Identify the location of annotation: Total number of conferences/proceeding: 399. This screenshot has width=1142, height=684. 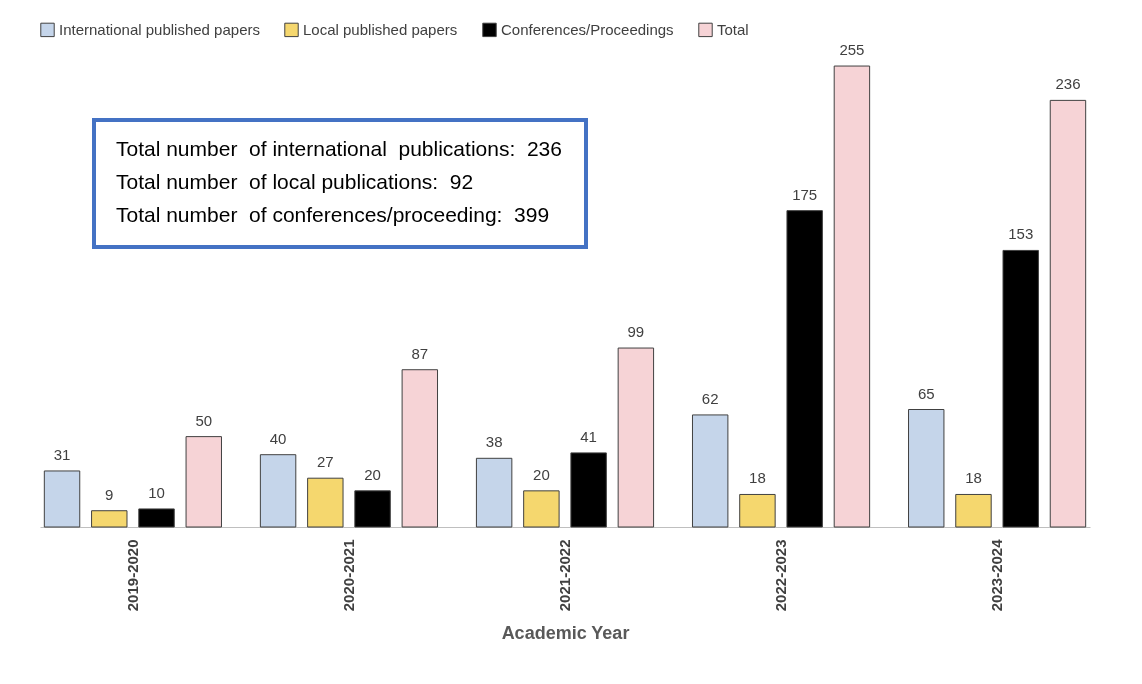
(333, 215).